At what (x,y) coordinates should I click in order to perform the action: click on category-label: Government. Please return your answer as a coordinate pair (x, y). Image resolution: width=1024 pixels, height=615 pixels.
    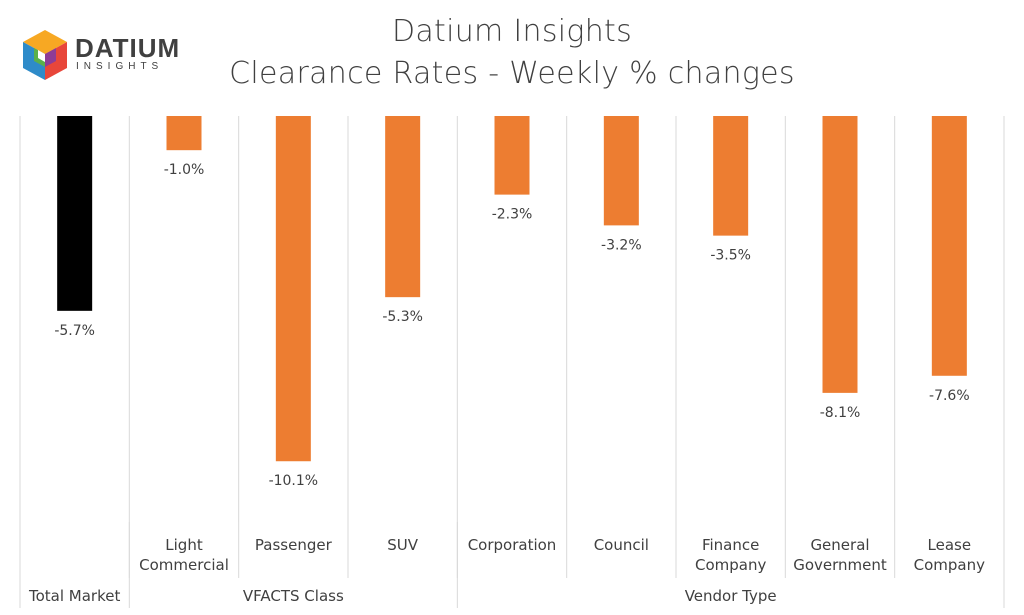
    Looking at the image, I should click on (840, 565).